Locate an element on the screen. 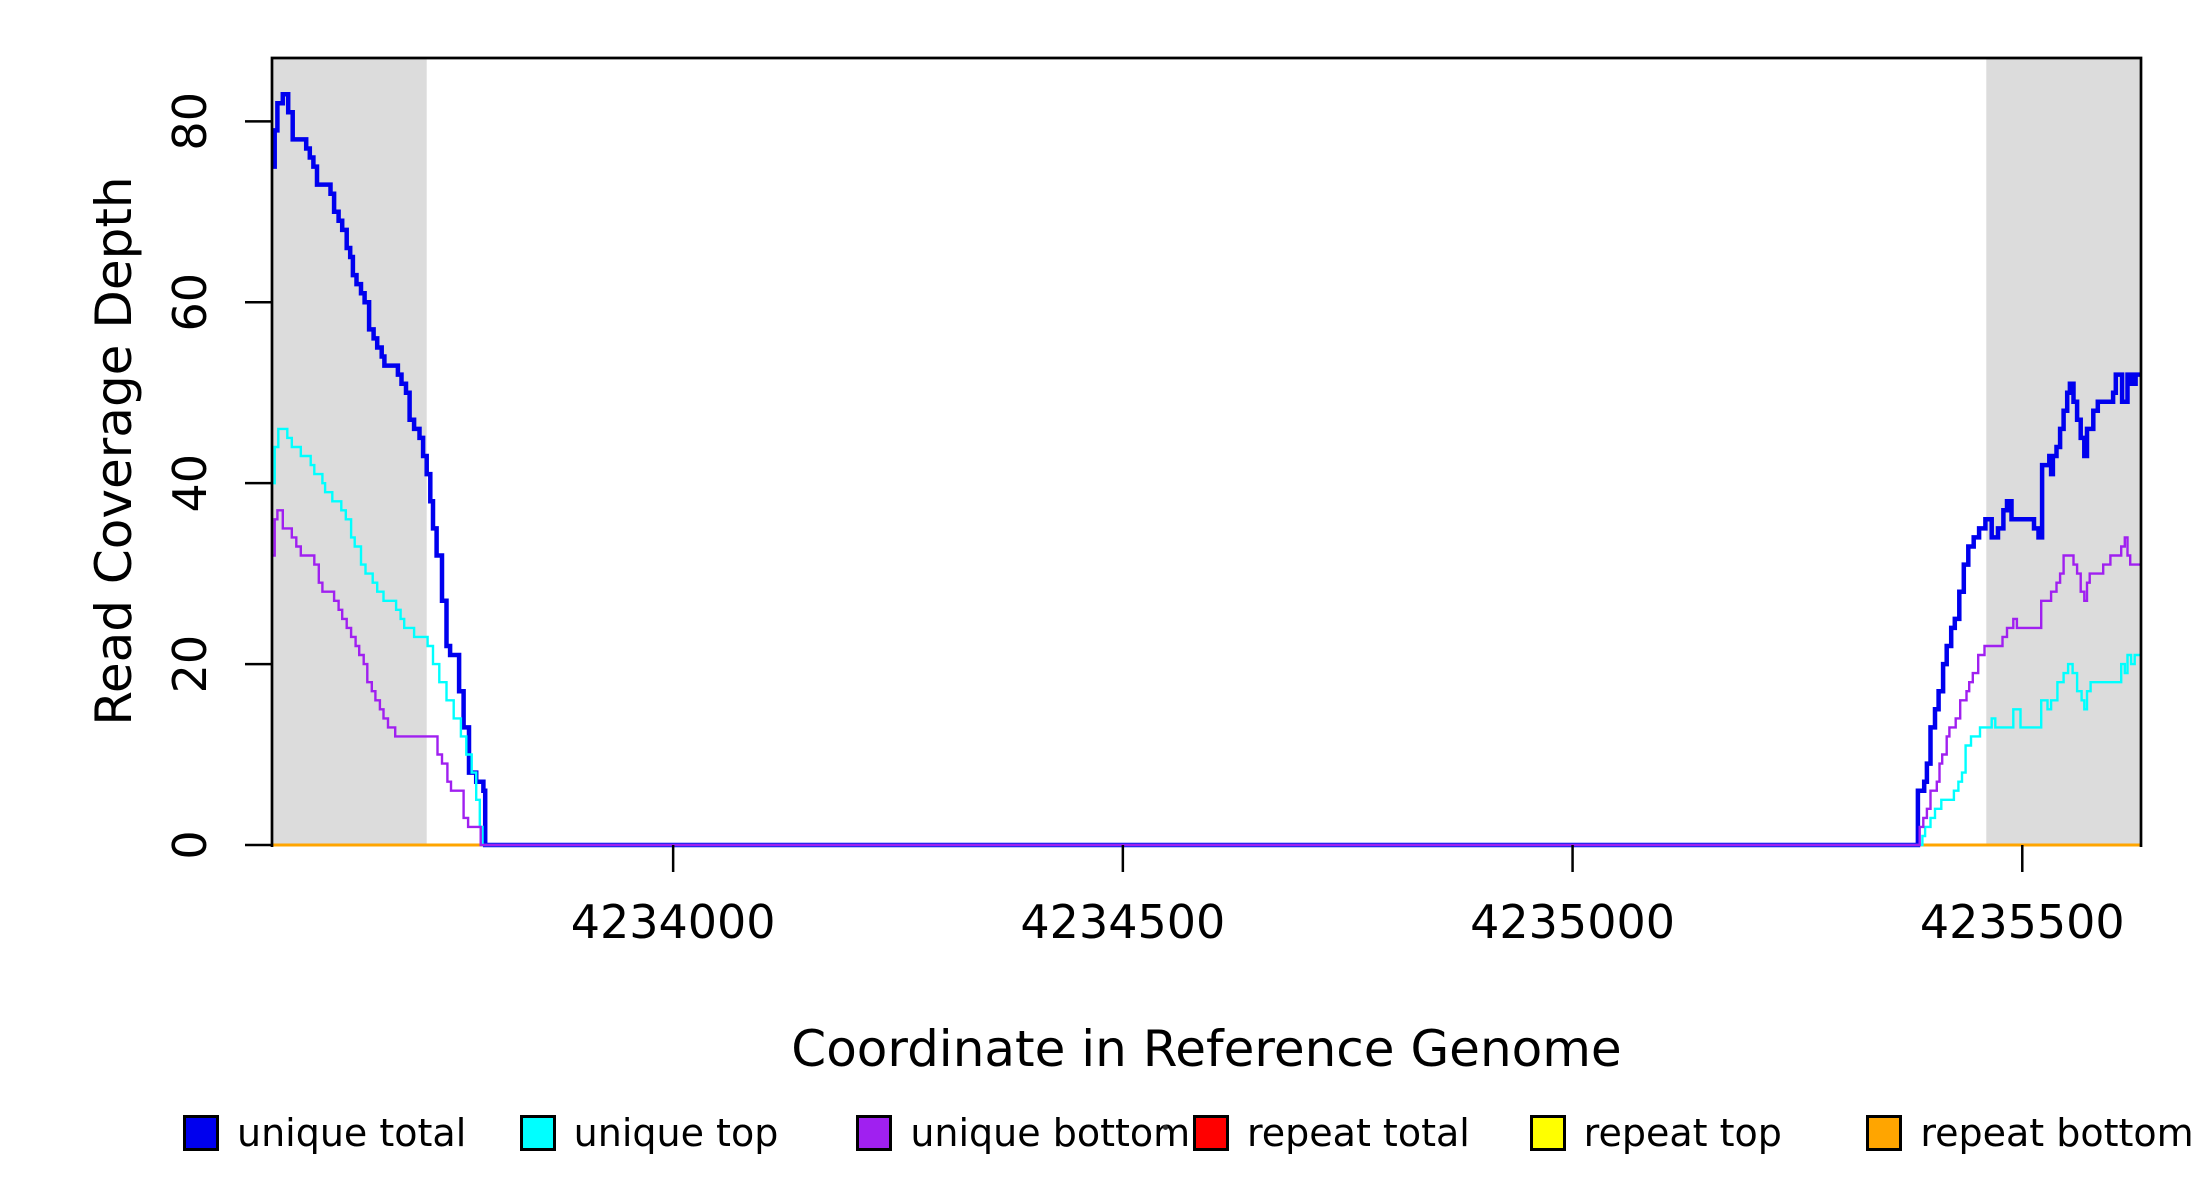  legend-swatch-unique-top is located at coordinates (537, 1133).